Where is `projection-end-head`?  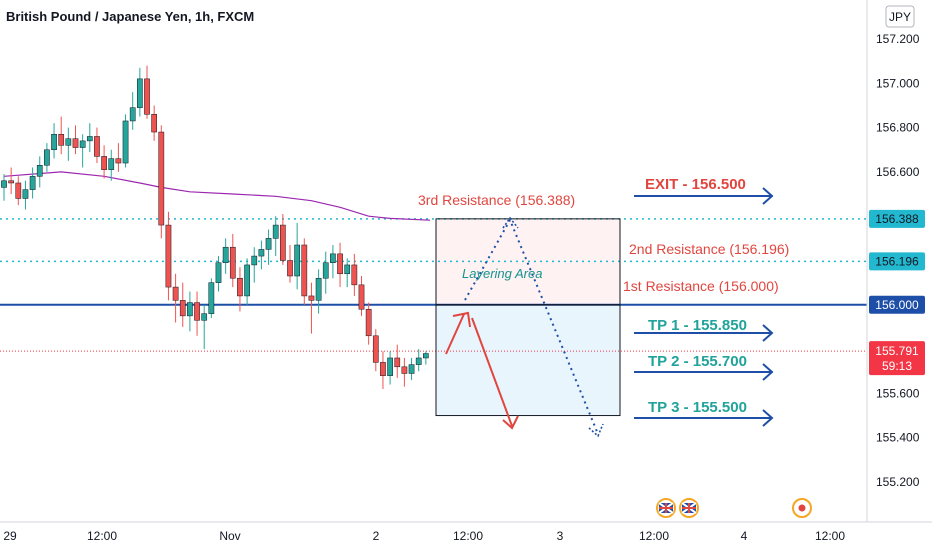
projection-end-head is located at coordinates (596, 430).